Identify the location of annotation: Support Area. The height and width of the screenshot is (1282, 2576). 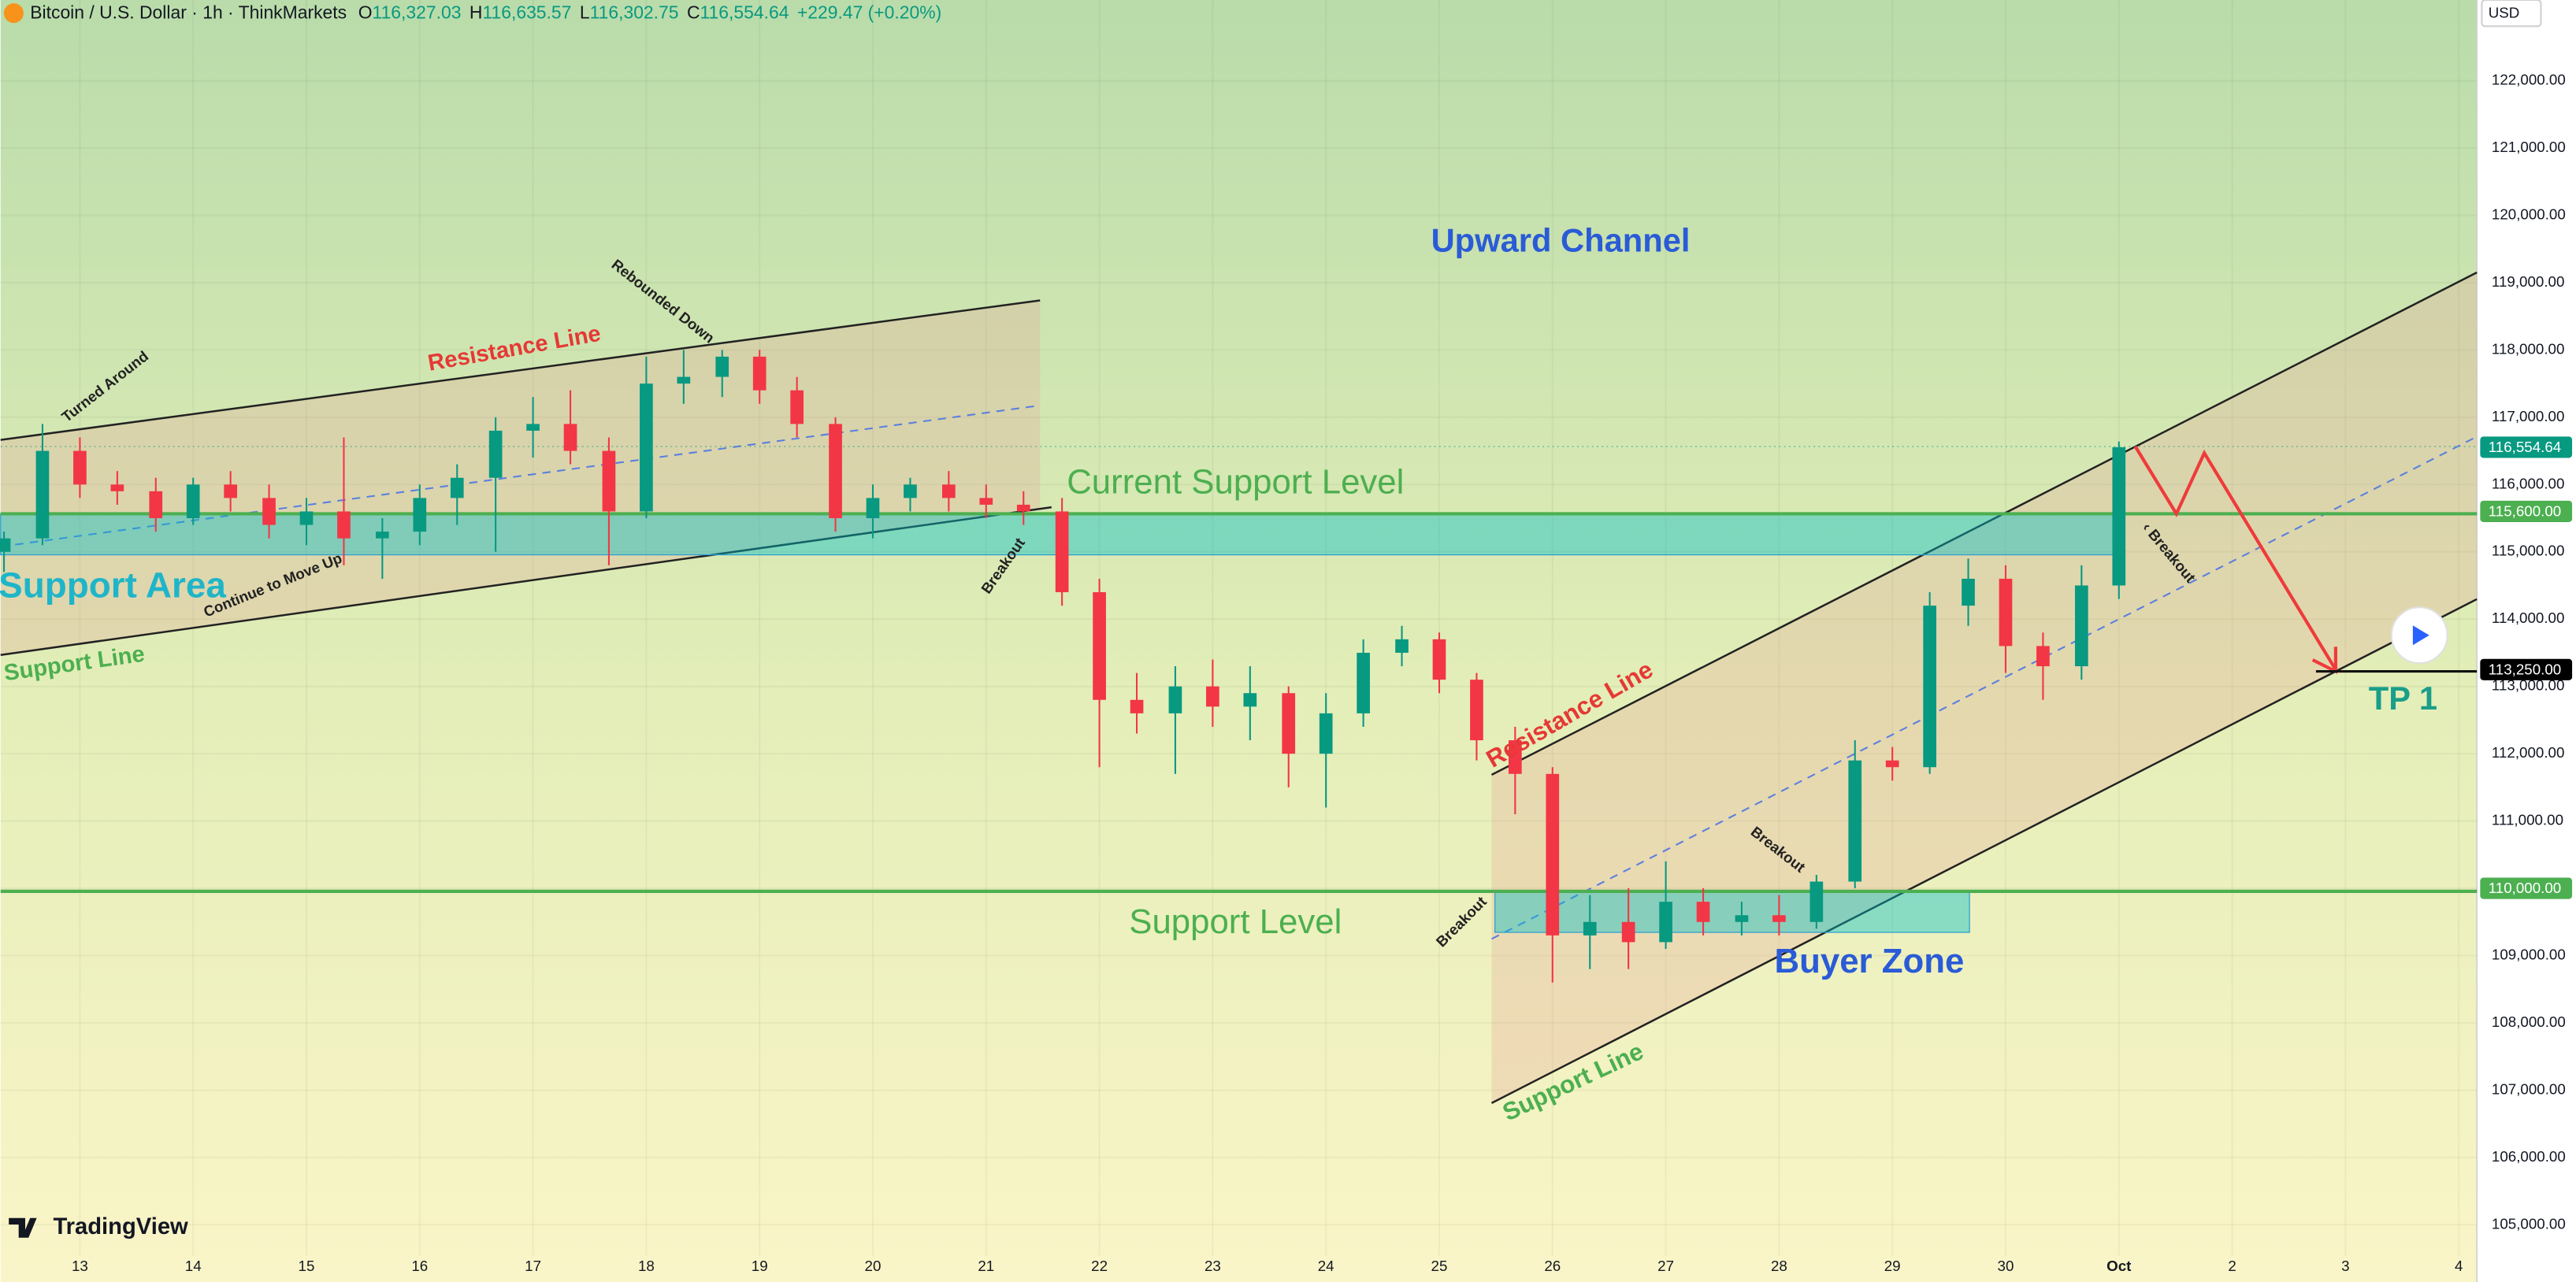
(113, 584).